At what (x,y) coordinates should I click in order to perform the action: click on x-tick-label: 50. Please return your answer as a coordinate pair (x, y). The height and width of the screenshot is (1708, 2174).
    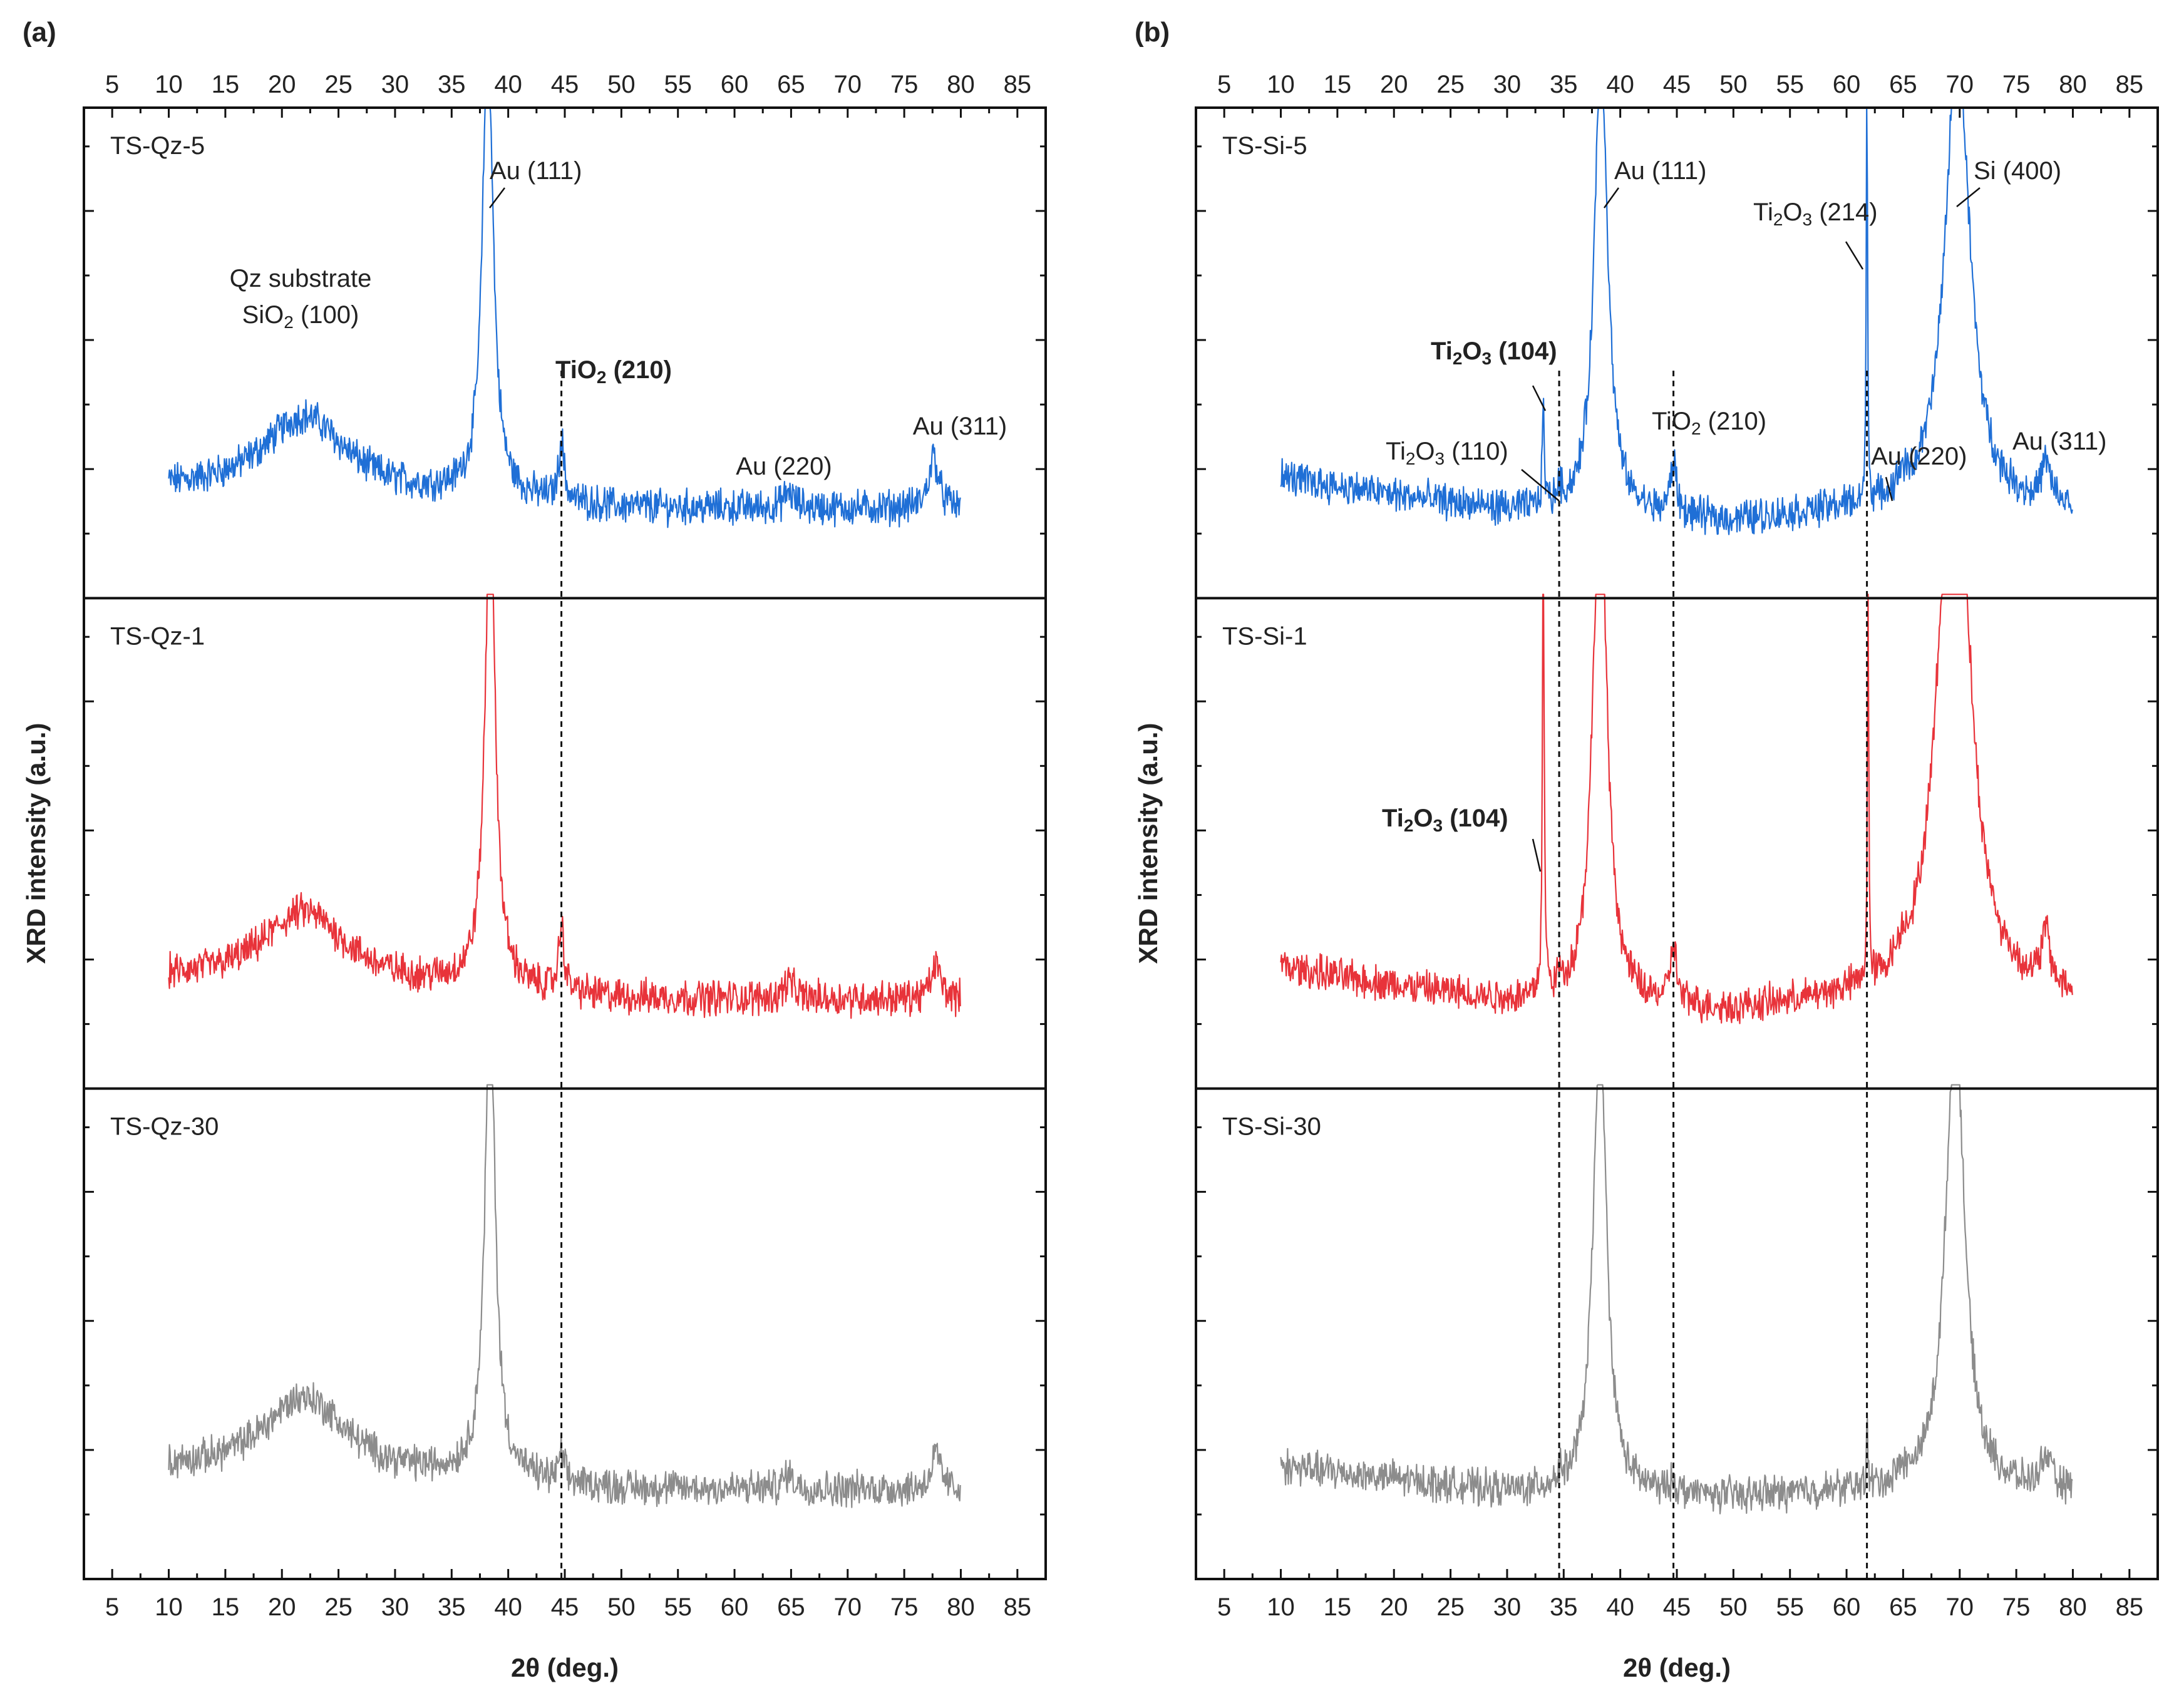
    Looking at the image, I should click on (621, 1607).